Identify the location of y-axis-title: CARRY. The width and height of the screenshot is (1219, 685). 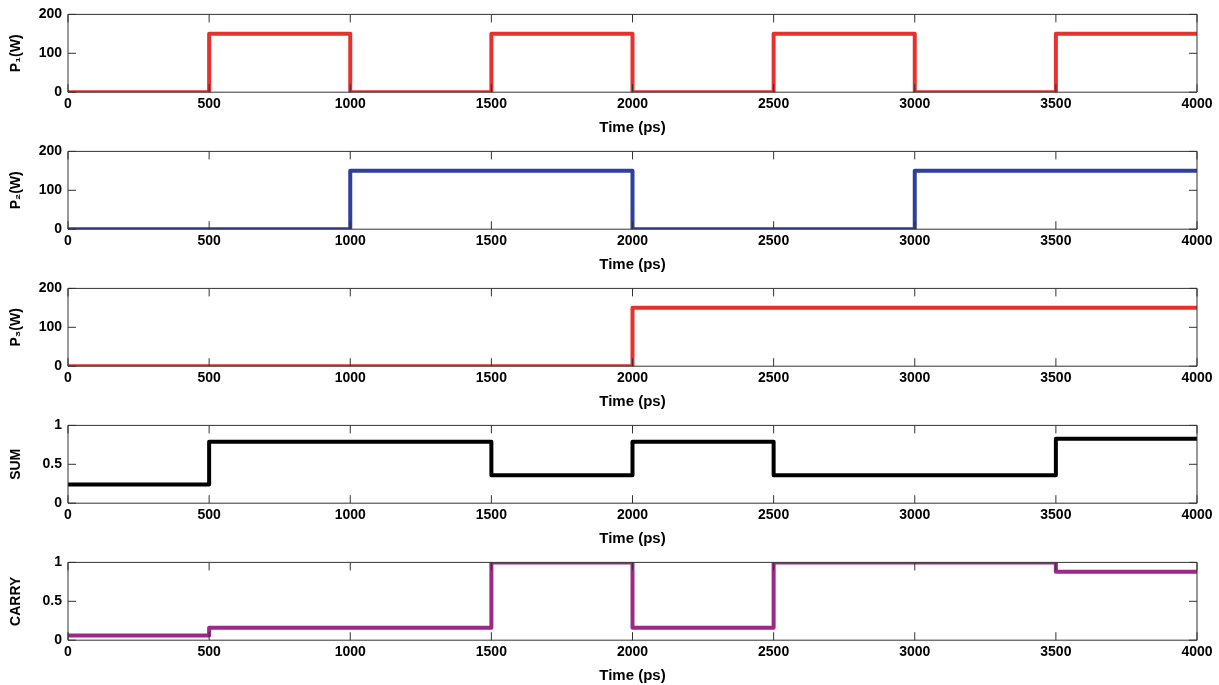
(15, 601).